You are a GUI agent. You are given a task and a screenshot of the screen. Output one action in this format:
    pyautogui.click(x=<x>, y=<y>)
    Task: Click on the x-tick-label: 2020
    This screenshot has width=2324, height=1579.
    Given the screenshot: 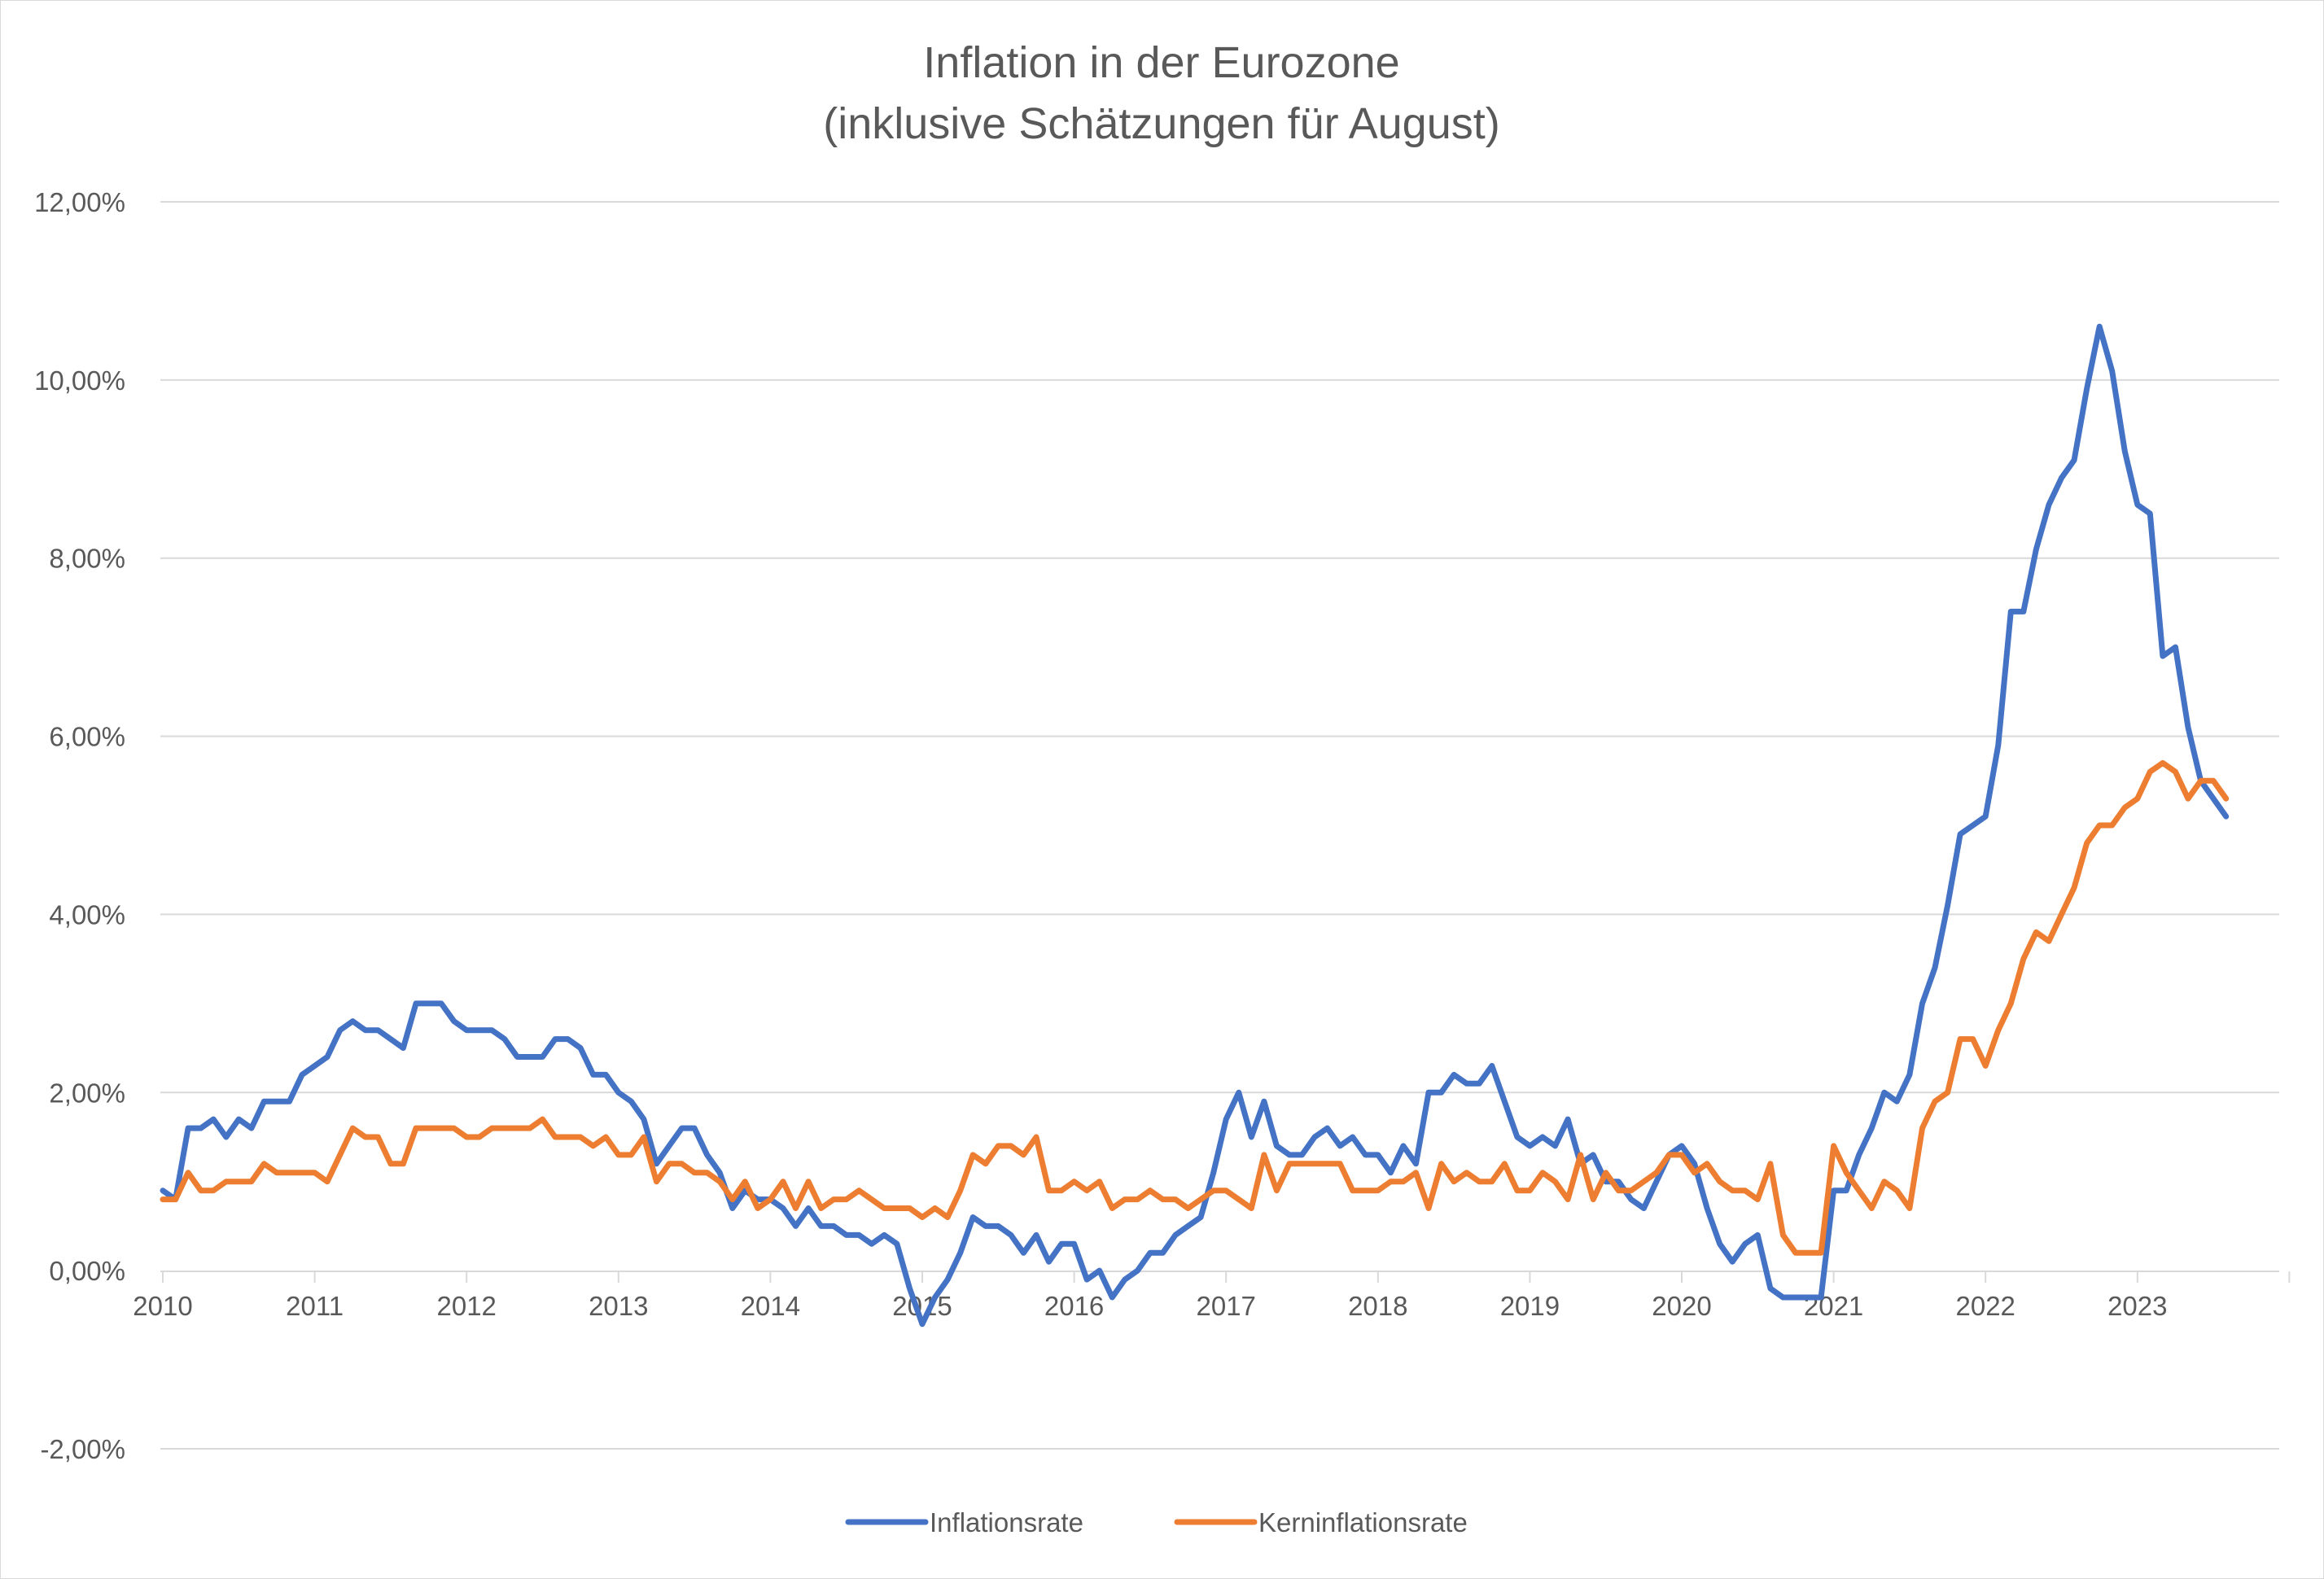 What is the action you would take?
    pyautogui.click(x=1682, y=1306)
    